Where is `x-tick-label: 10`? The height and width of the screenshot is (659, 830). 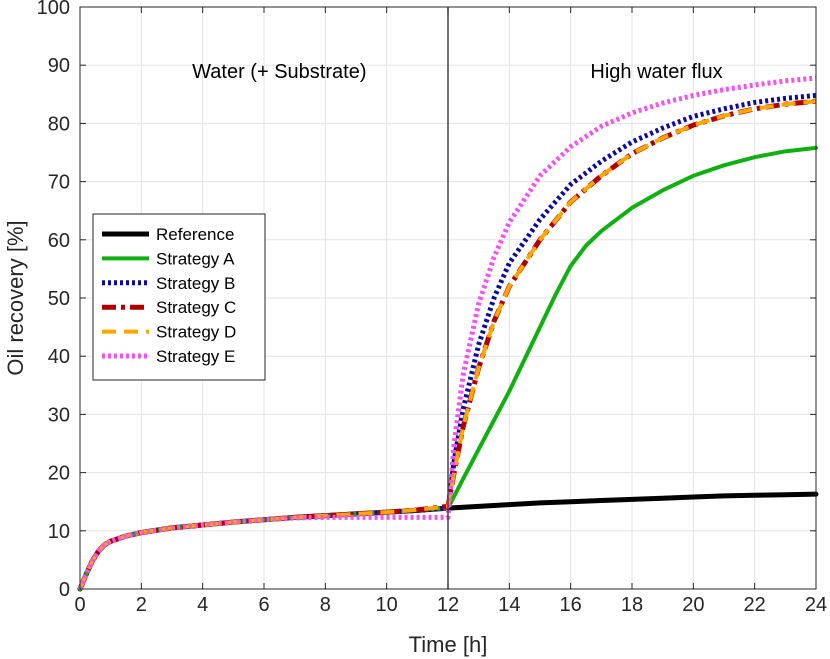
x-tick-label: 10 is located at coordinates (387, 605).